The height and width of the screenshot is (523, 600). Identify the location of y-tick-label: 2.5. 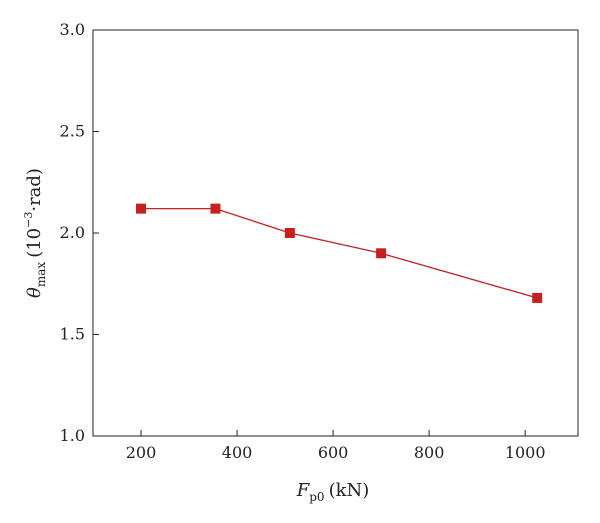
(72, 131).